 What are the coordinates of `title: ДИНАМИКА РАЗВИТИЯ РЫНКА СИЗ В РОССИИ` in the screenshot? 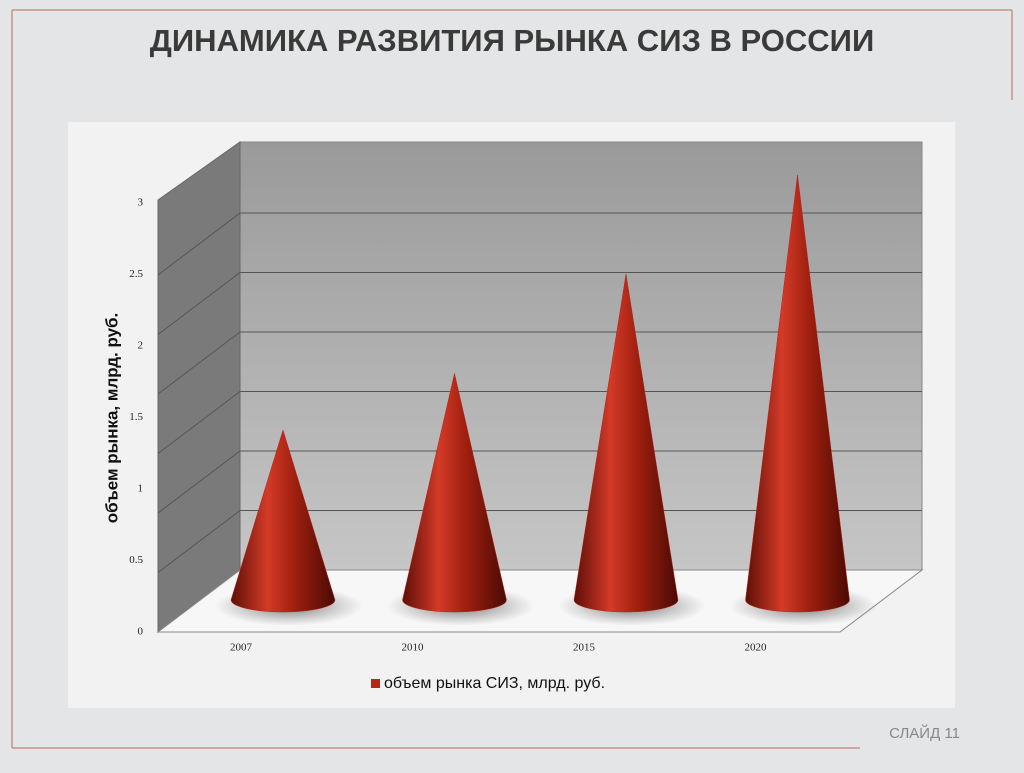 It's located at (512, 40).